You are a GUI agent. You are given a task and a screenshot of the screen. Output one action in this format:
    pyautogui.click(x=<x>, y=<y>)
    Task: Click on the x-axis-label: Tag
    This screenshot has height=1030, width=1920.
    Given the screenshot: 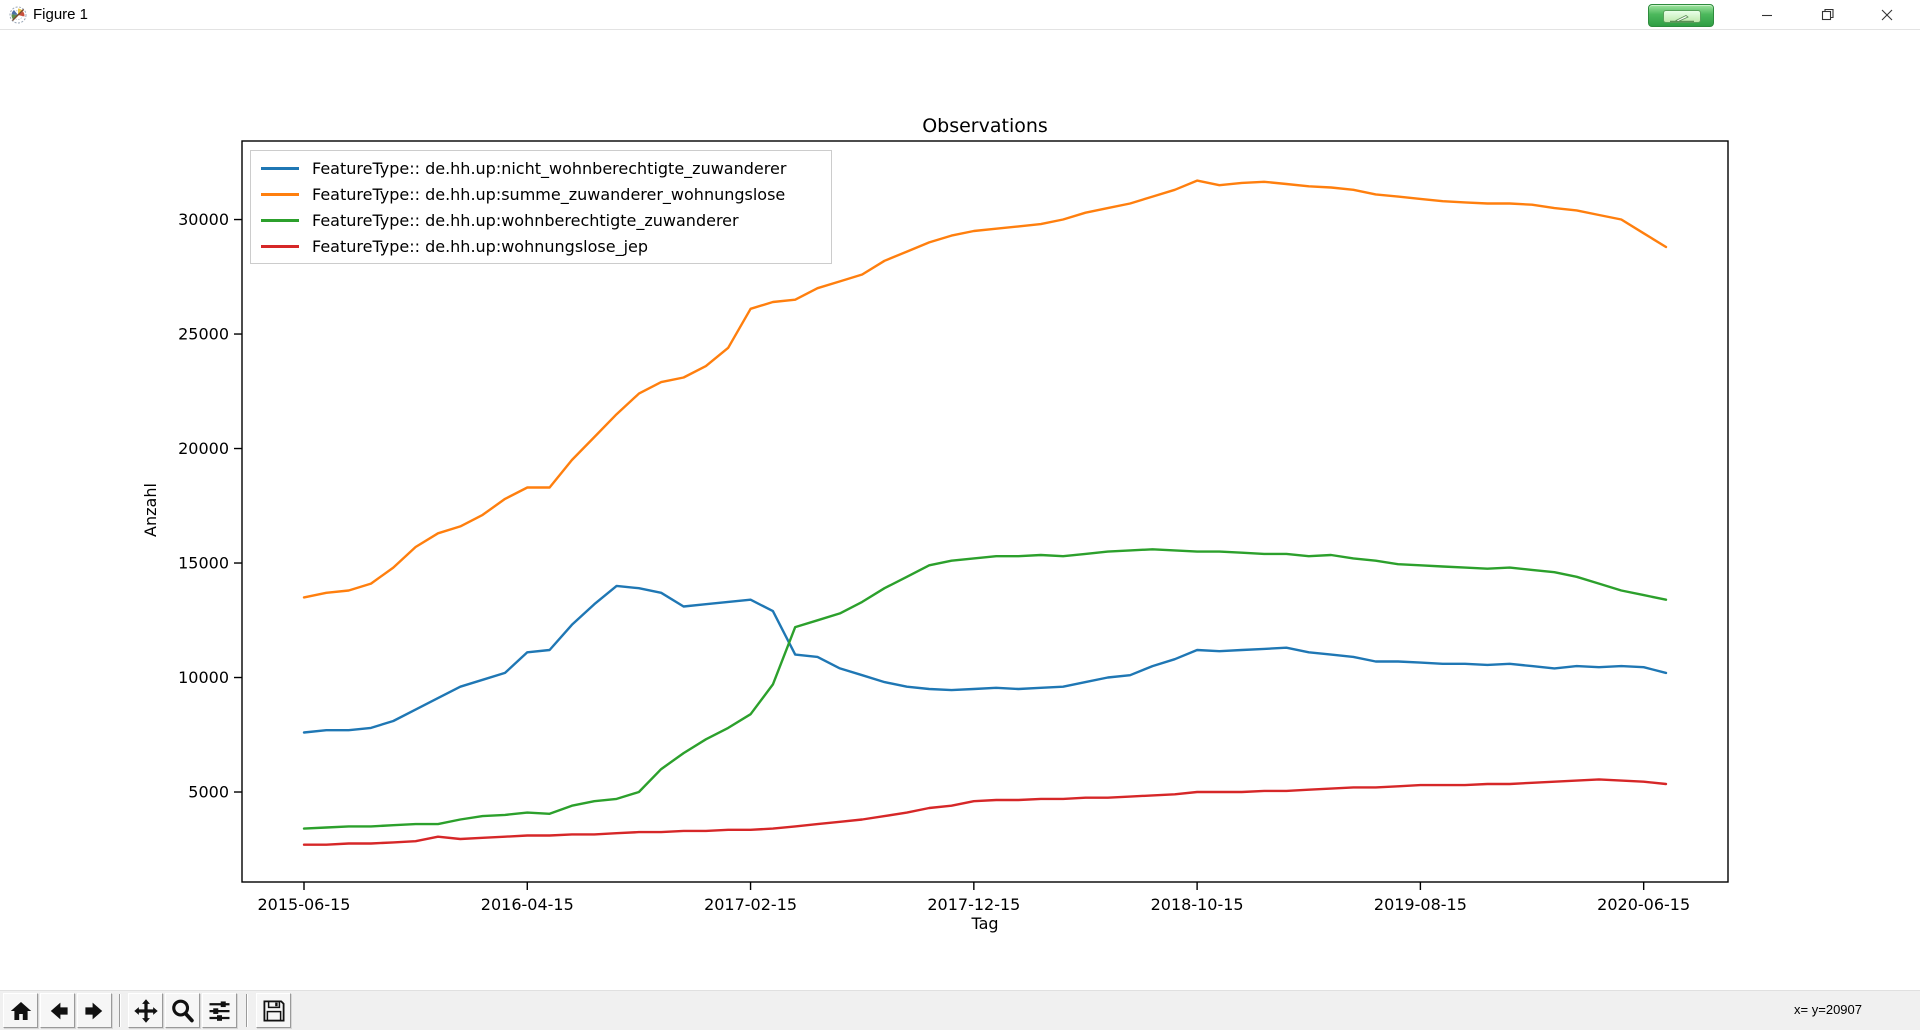 What is the action you would take?
    pyautogui.click(x=985, y=923)
    